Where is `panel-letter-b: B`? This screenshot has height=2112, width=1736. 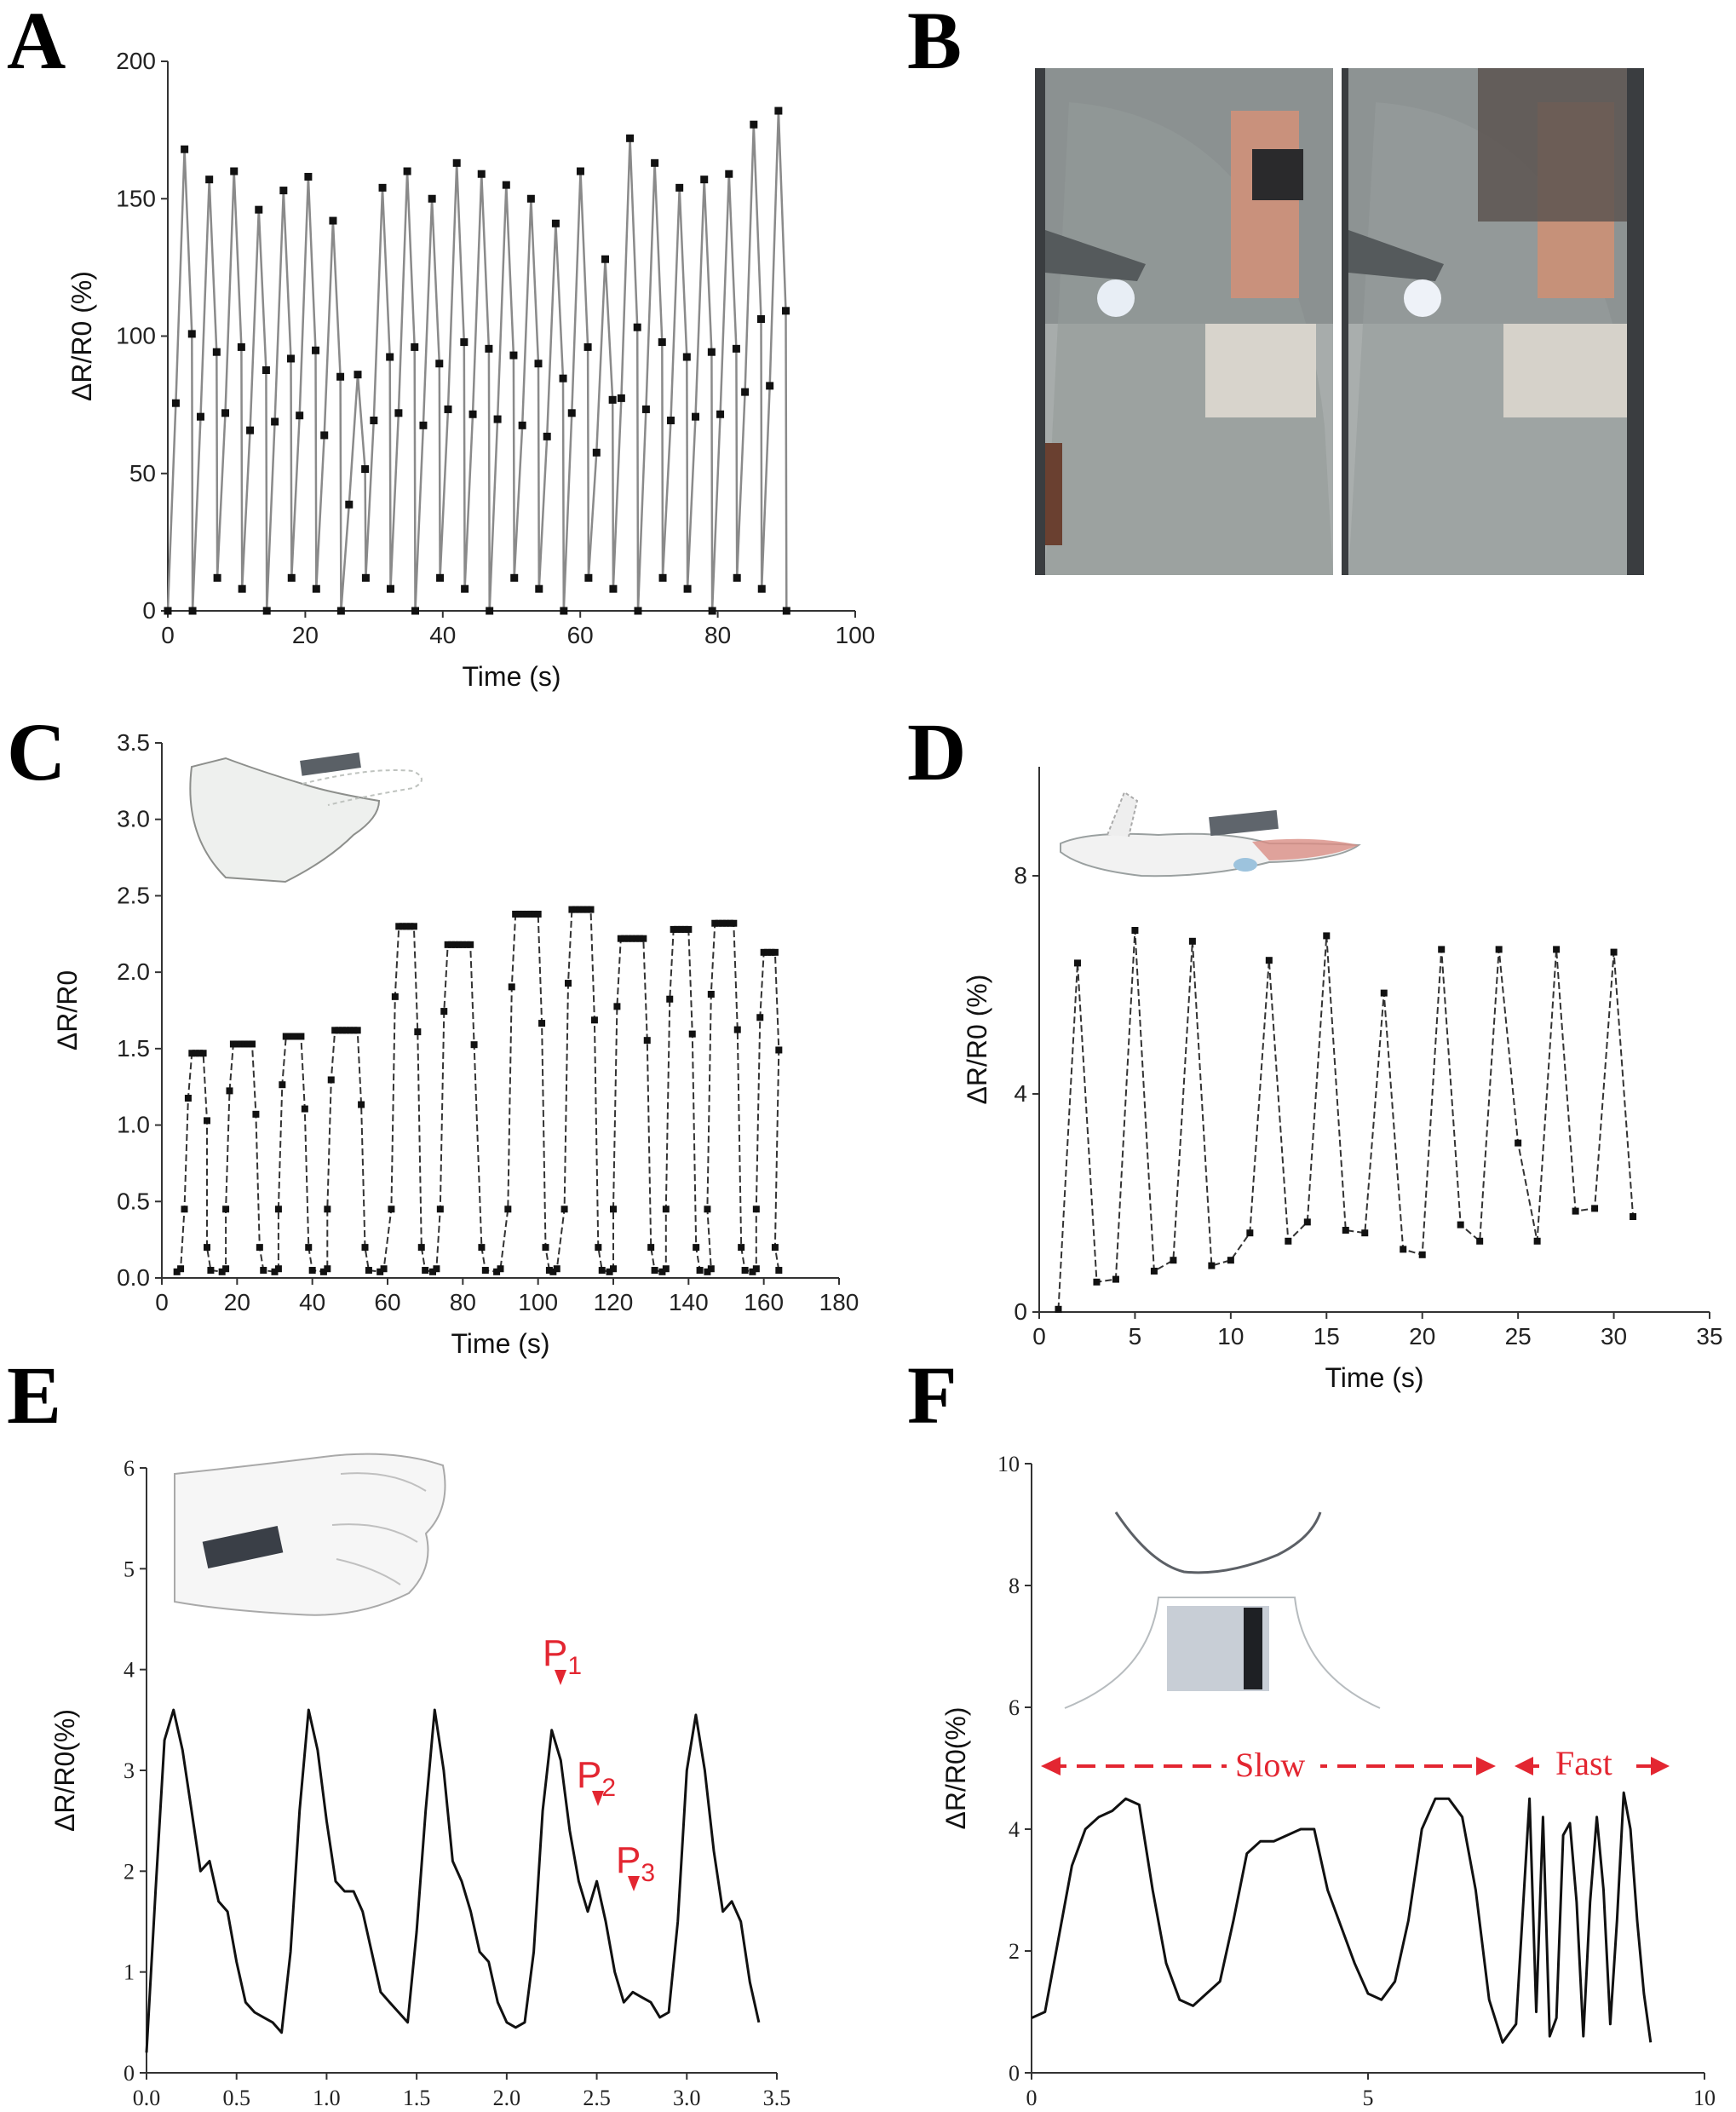 panel-letter-b: B is located at coordinates (935, 43).